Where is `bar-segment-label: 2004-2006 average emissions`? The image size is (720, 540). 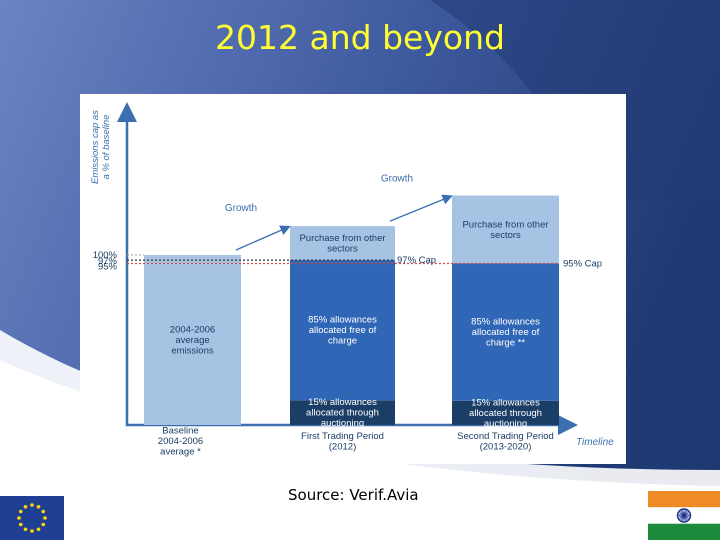
bar-segment-label: 2004-2006 average emissions is located at coordinates (192, 341).